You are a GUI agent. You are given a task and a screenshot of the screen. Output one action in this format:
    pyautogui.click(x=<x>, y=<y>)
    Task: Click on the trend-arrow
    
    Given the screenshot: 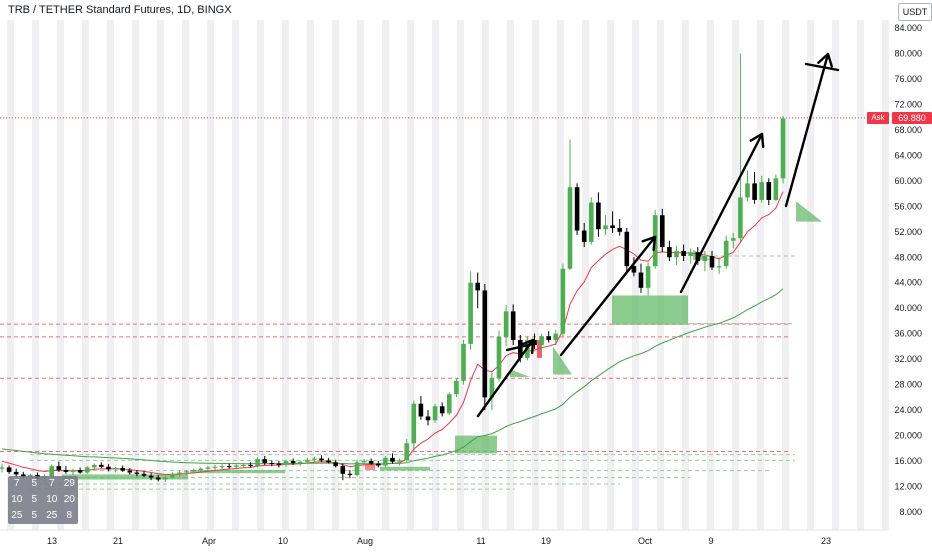 What is the action you would take?
    pyautogui.click(x=505, y=378)
    